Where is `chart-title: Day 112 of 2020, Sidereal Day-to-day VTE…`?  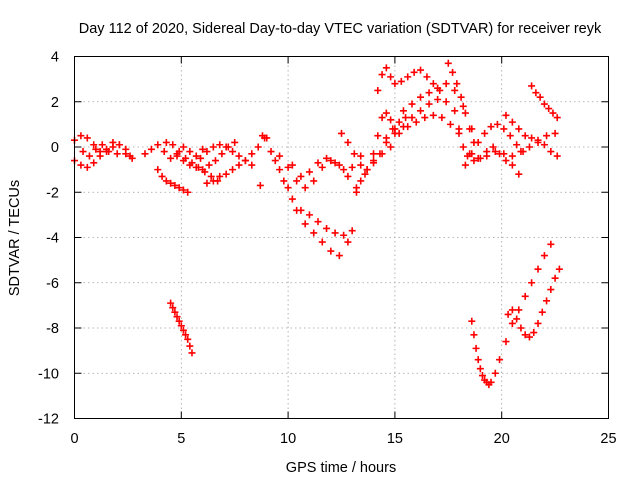
chart-title: Day 112 of 2020, Sidereal Day-to-day VTE… is located at coordinates (340, 29).